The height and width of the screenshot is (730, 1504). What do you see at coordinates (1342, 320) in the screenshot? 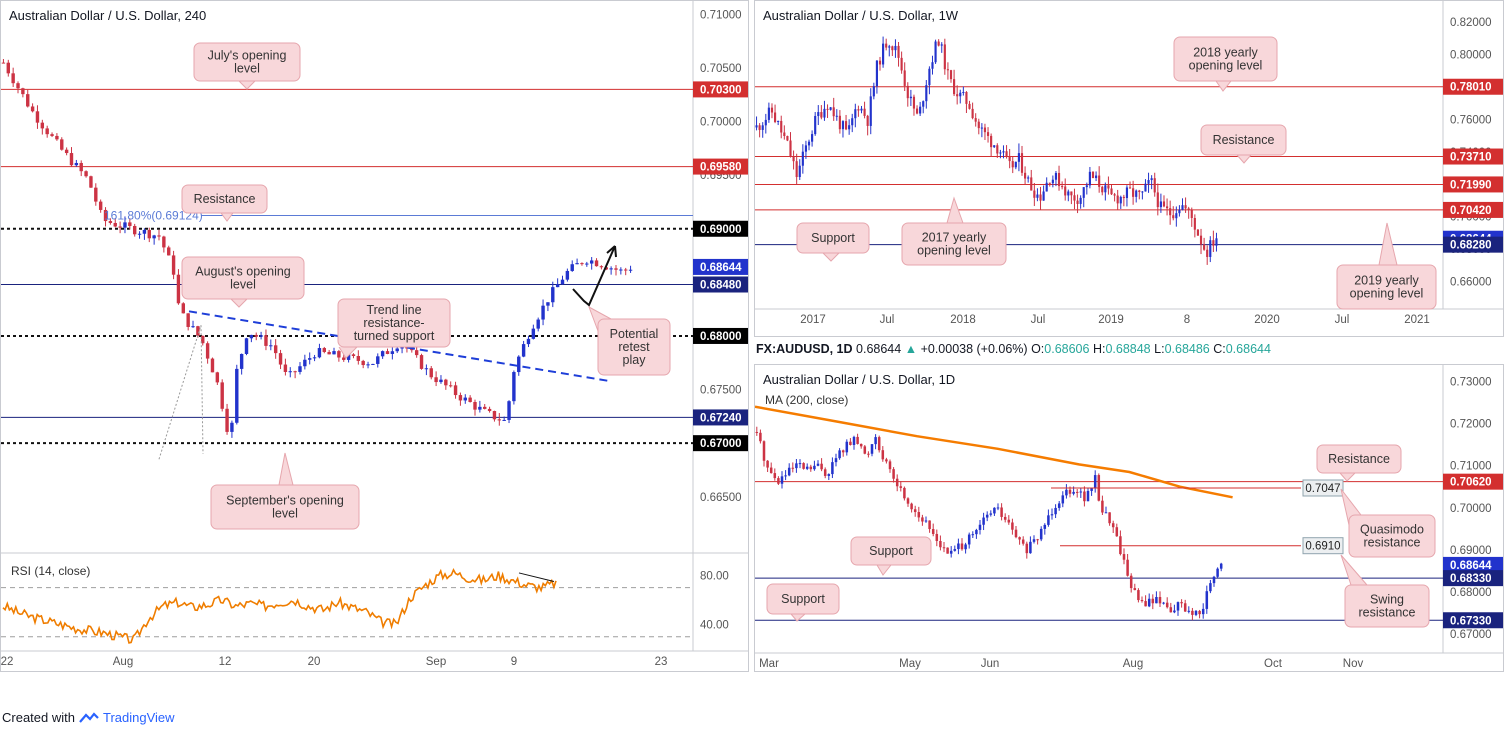
I see `weekly-x-tick: Jul` at bounding box center [1342, 320].